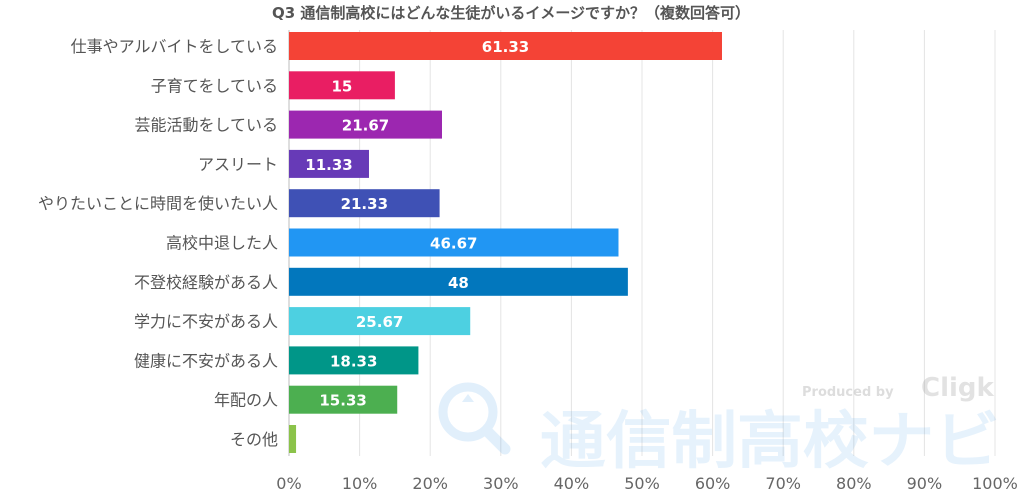 This screenshot has height=500, width=1022. I want to click on x-tick-label: 0%, so click(288, 483).